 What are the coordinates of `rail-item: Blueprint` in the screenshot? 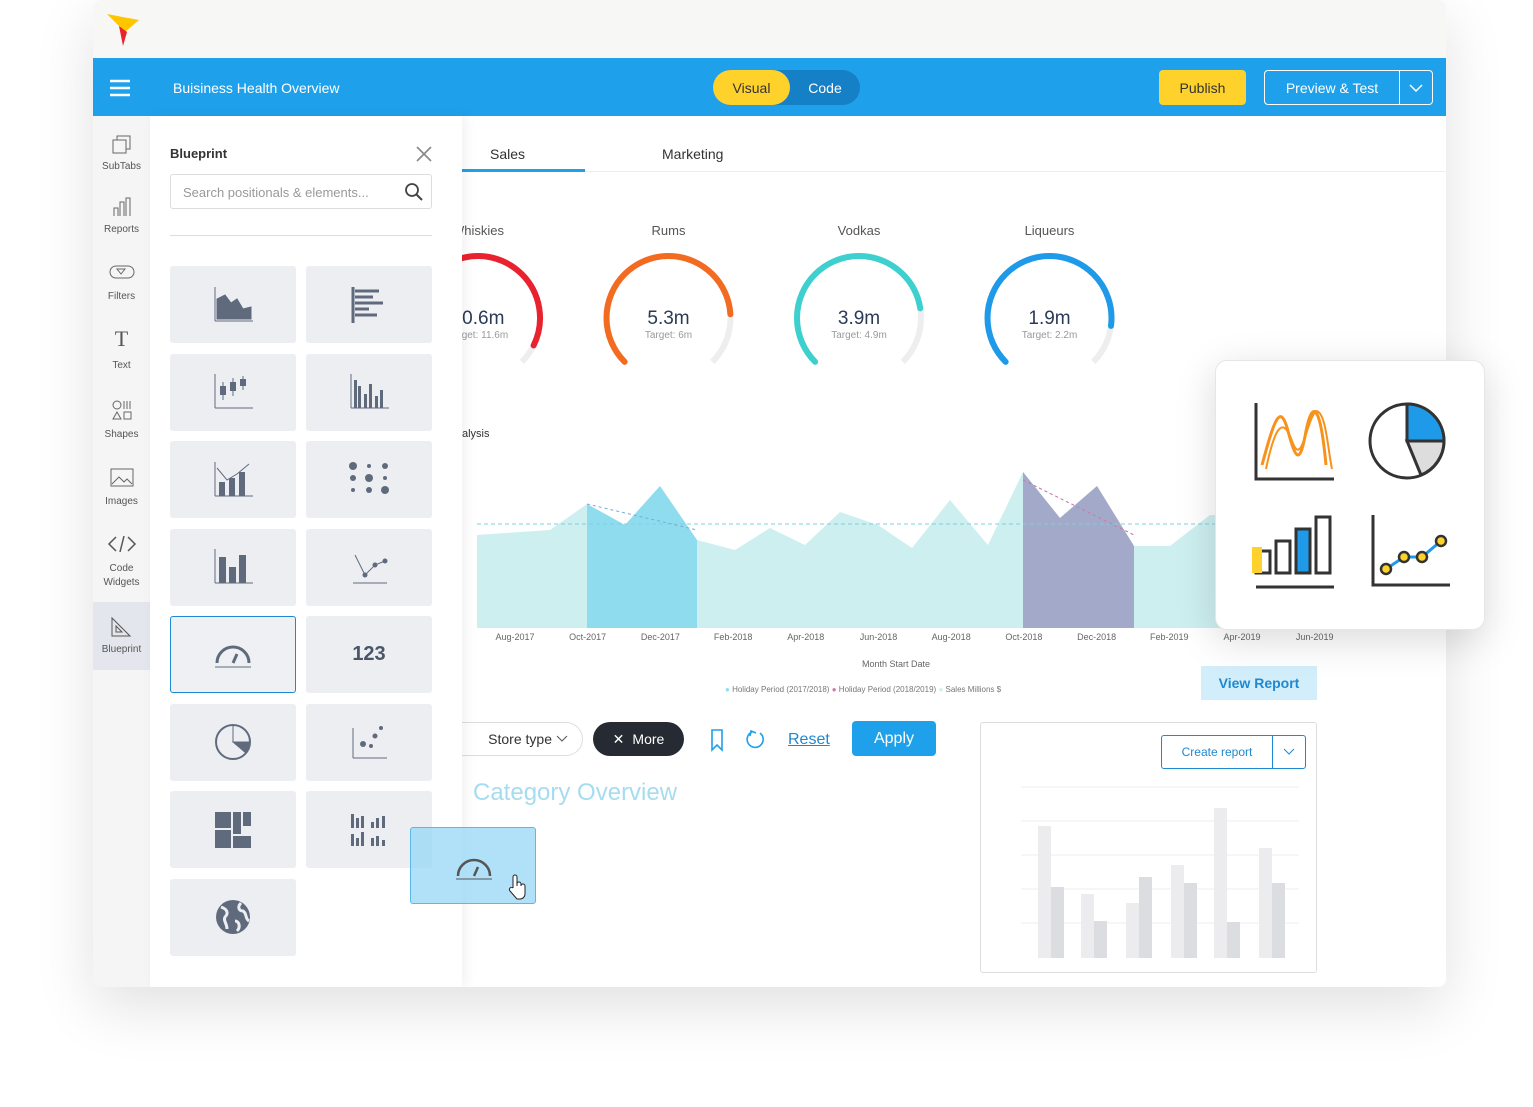 It's located at (121, 649).